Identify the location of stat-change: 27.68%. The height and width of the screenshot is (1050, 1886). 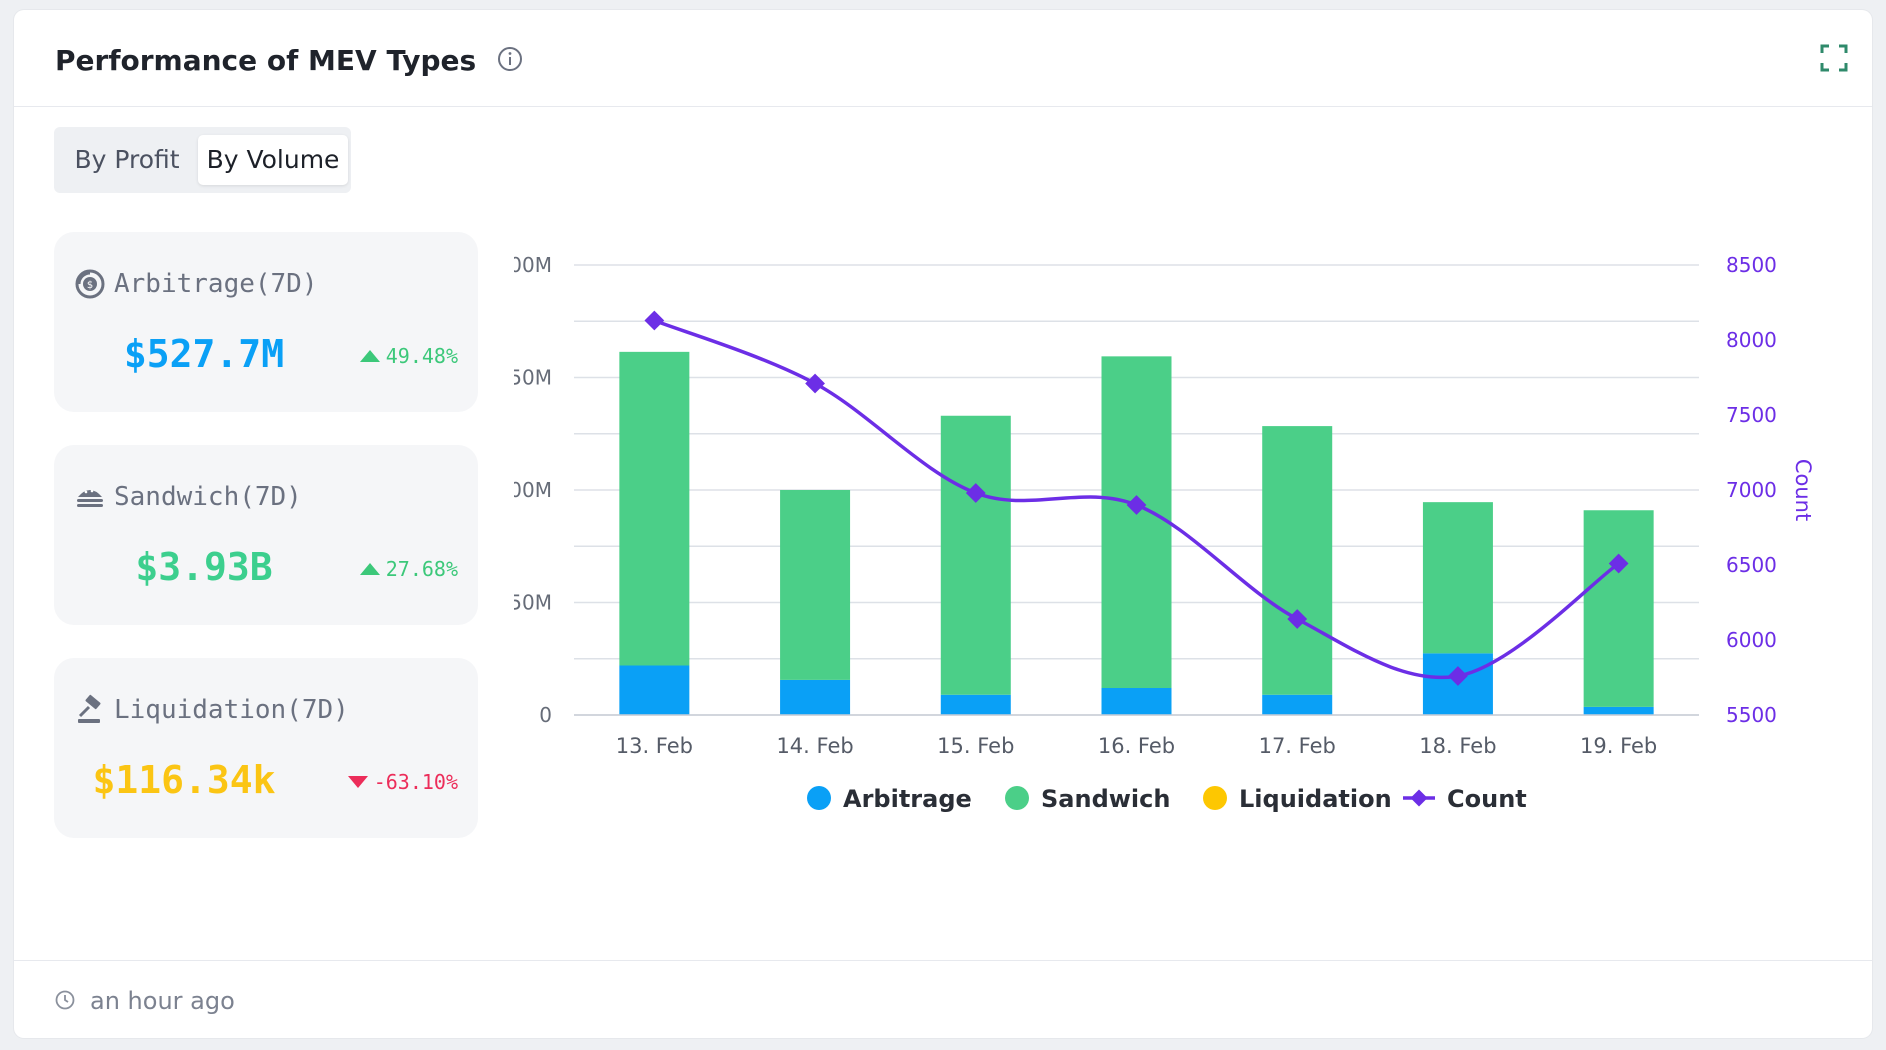
(408, 569).